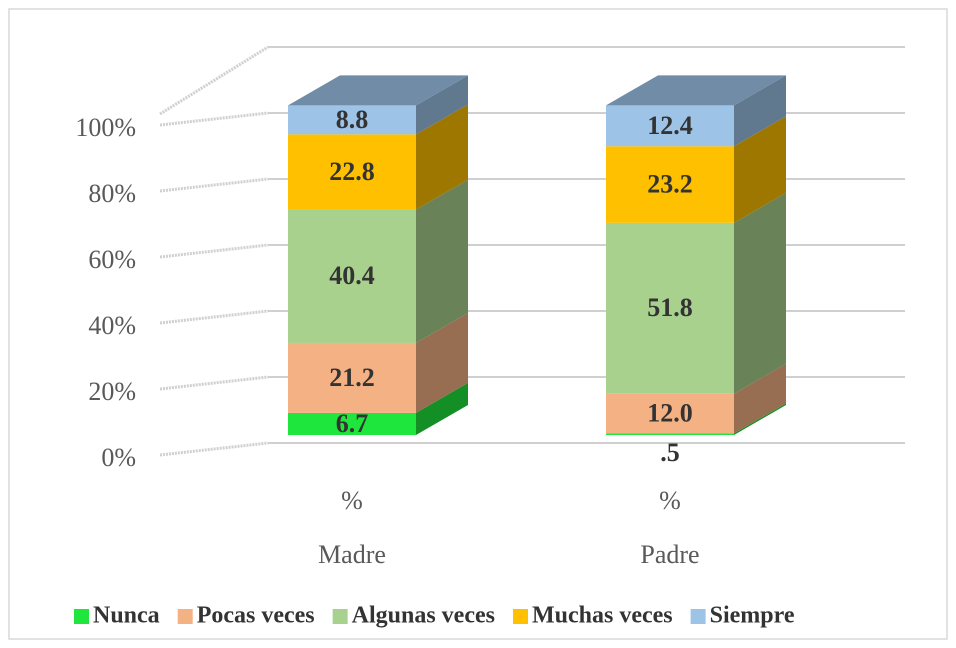  What do you see at coordinates (112, 193) in the screenshot?
I see `y-tick-label: 80%` at bounding box center [112, 193].